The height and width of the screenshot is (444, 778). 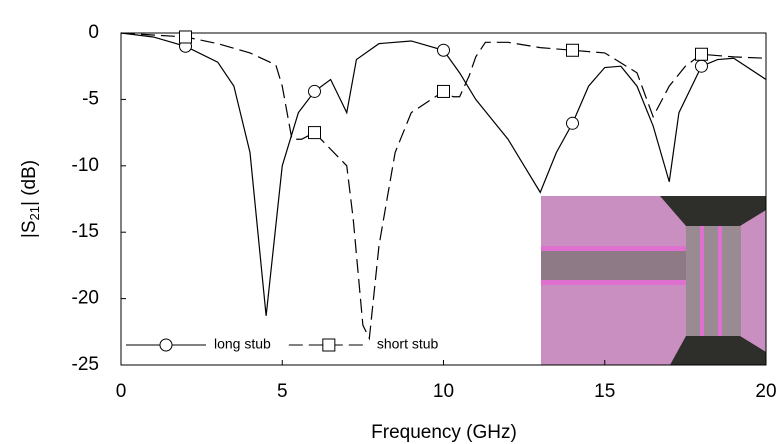 I want to click on x-tick-label: 20, so click(x=765, y=391).